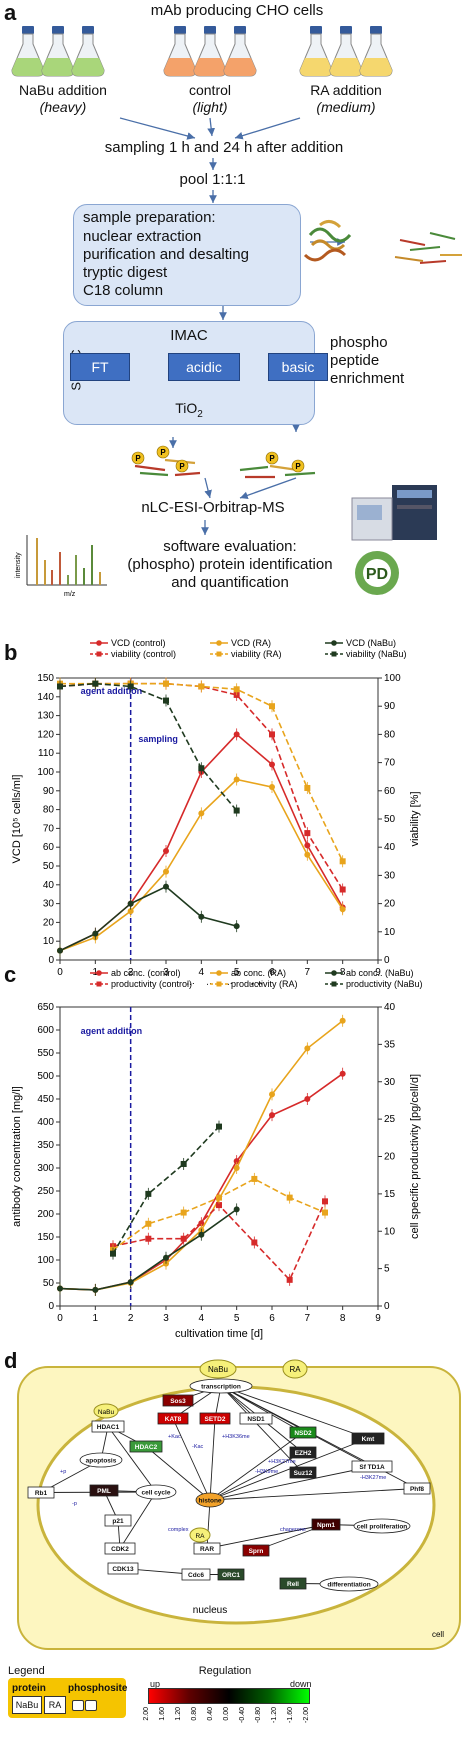 The width and height of the screenshot is (474, 1744). What do you see at coordinates (256, 1418) in the screenshot?
I see `pathway-node: NSD1` at bounding box center [256, 1418].